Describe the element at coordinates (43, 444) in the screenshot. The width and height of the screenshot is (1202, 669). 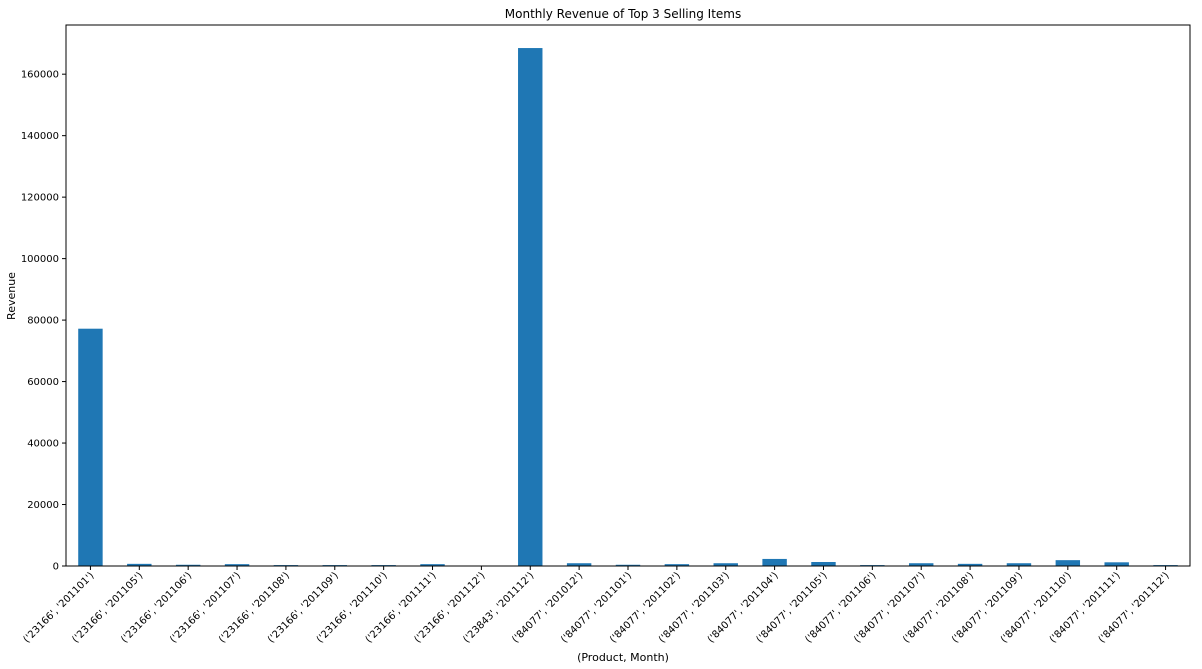
I see `y-tick-label: 40000` at that location.